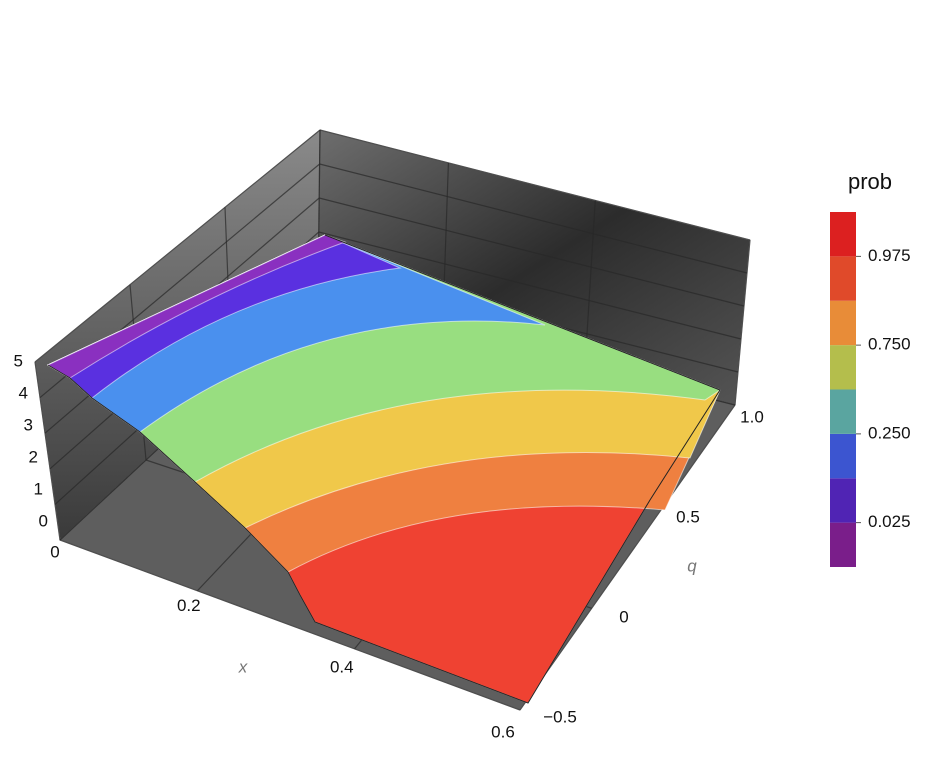  Describe the element at coordinates (688, 516) in the screenshot. I see `q-tick-label: 0.5` at that location.